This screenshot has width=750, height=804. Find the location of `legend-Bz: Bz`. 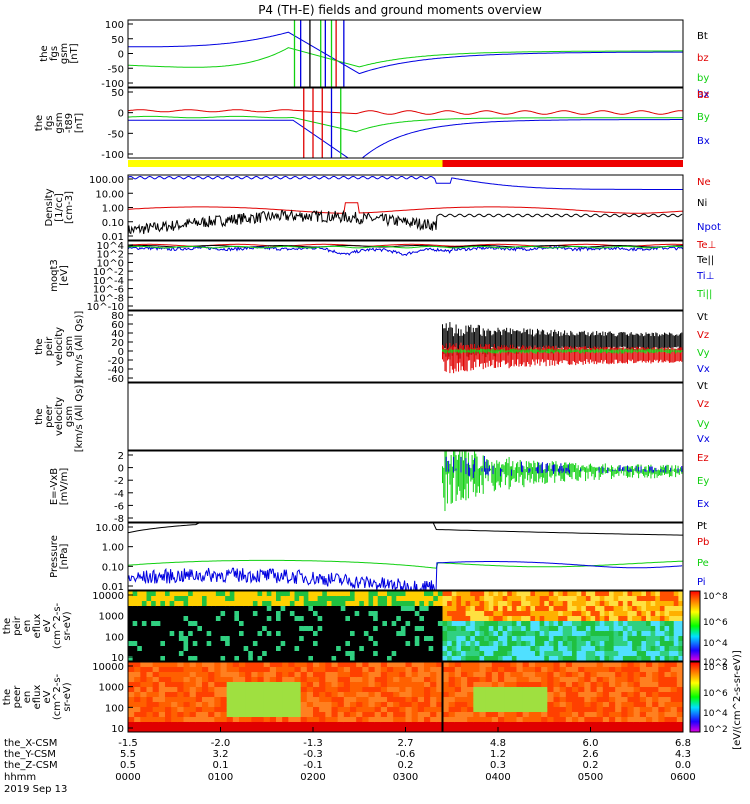

legend-Bz: Bz is located at coordinates (703, 95).